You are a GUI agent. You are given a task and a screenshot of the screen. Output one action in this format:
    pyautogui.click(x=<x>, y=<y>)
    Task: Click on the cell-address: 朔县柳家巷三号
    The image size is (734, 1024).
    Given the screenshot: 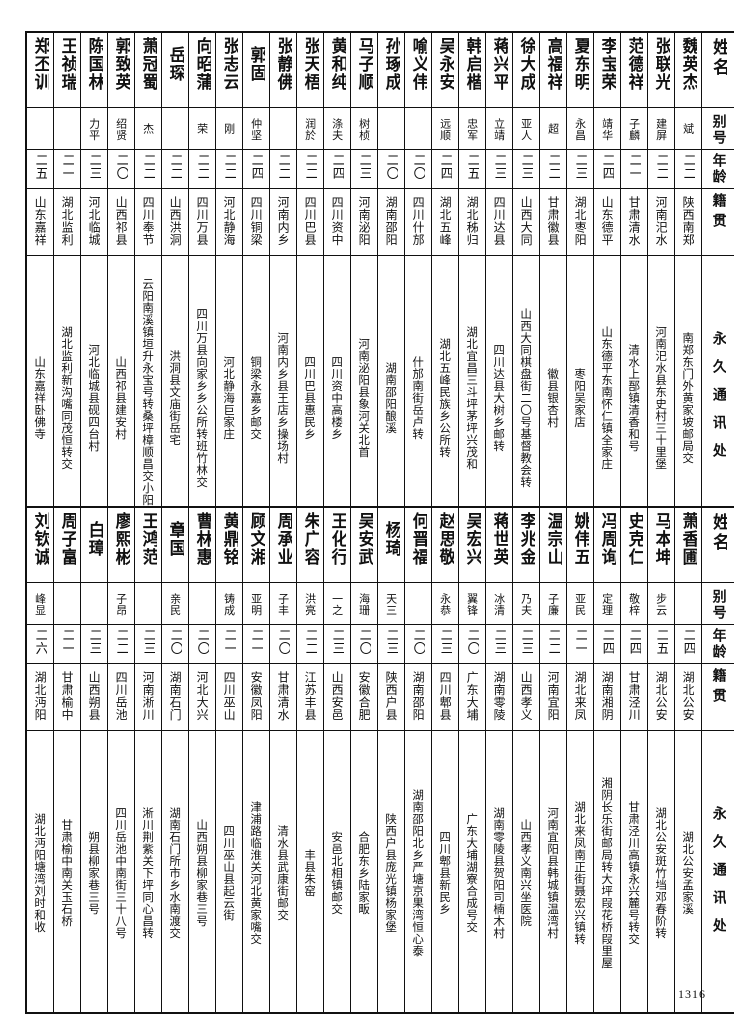 What is the action you would take?
    pyautogui.click(x=94, y=872)
    